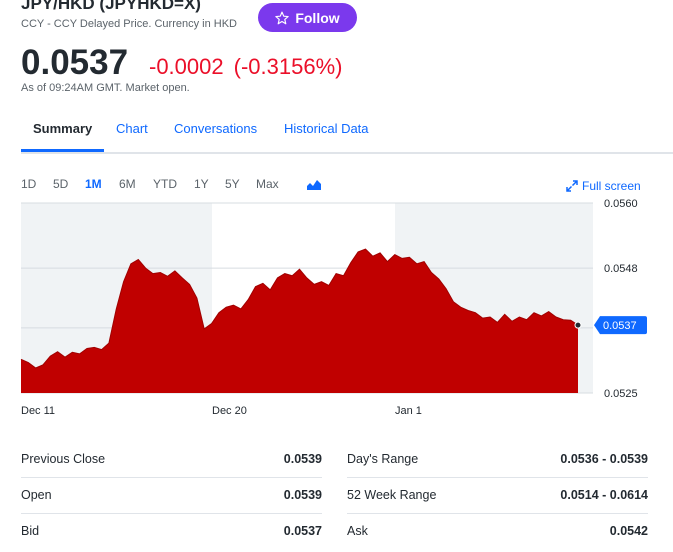  Describe the element at coordinates (267, 184) in the screenshot. I see `range-max: Max` at that location.